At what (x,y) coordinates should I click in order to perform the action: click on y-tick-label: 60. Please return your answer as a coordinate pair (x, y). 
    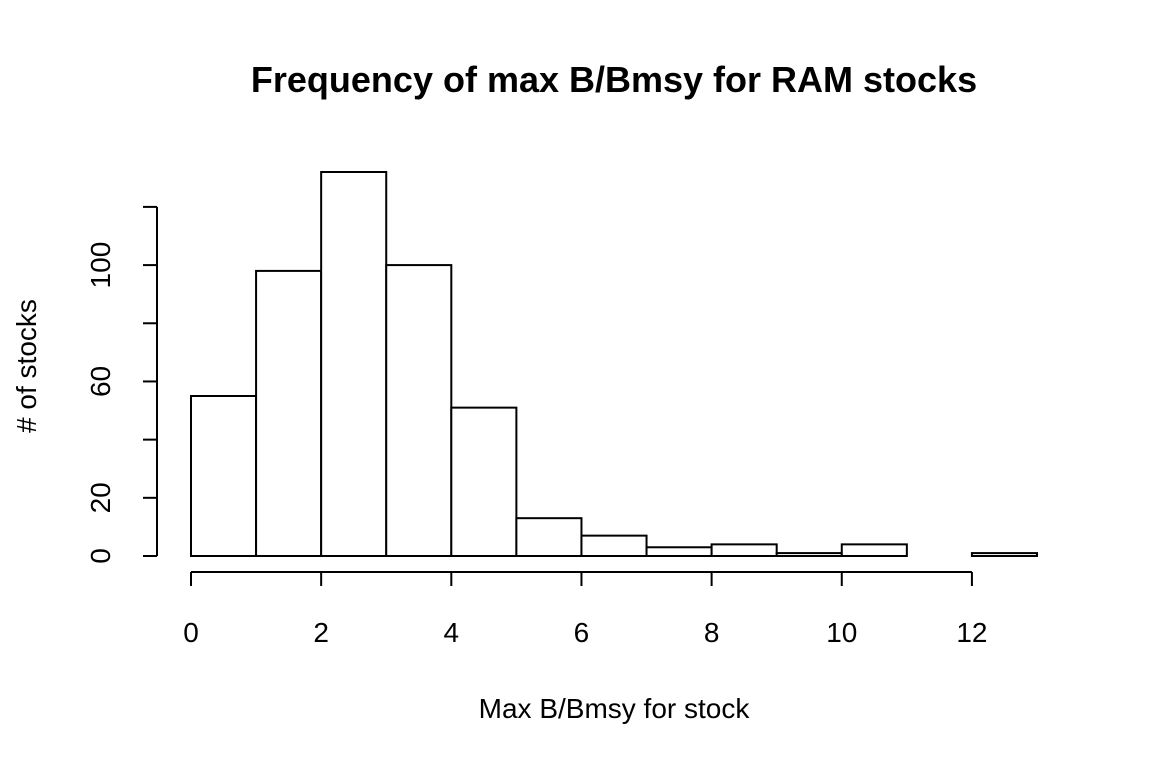
    Looking at the image, I should click on (100, 381).